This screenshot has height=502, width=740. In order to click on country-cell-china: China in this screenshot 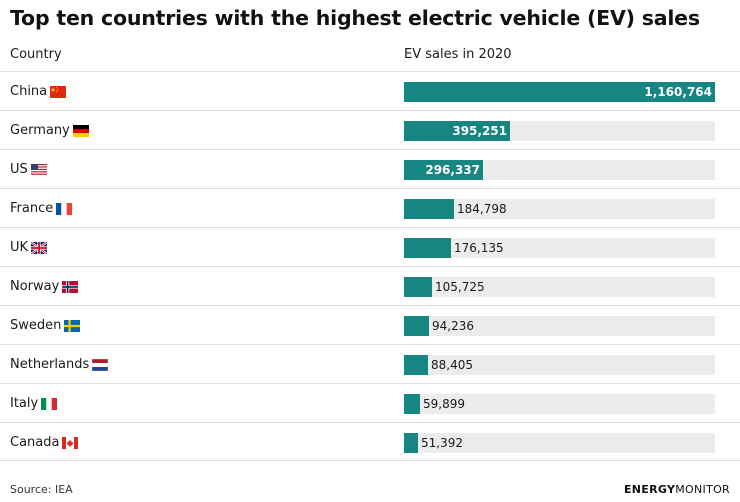, I will do `click(38, 91)`.